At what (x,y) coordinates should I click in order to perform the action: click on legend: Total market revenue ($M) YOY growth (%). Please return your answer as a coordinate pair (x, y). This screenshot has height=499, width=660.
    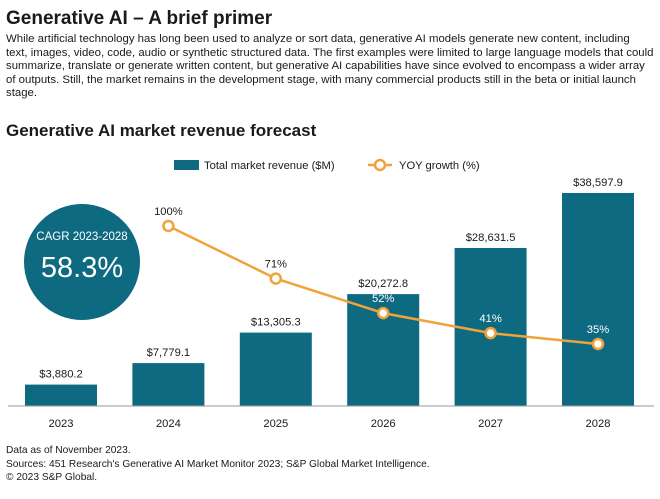
    Looking at the image, I should click on (327, 165).